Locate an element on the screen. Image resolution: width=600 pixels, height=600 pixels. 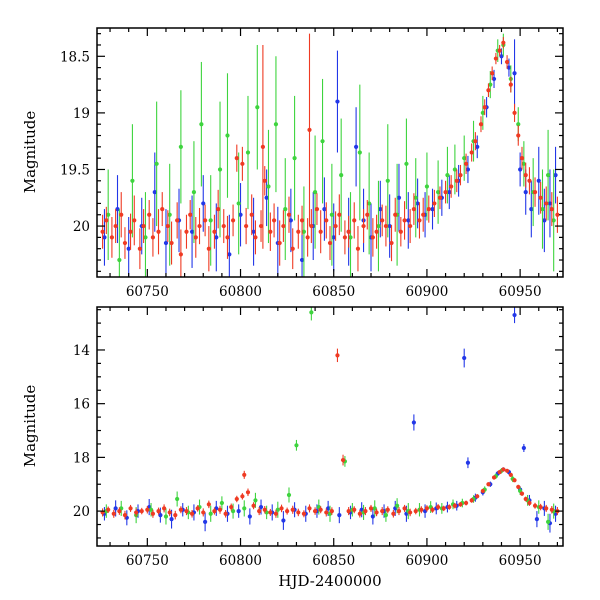
y-tick-label: 18 is located at coordinates (81, 458).